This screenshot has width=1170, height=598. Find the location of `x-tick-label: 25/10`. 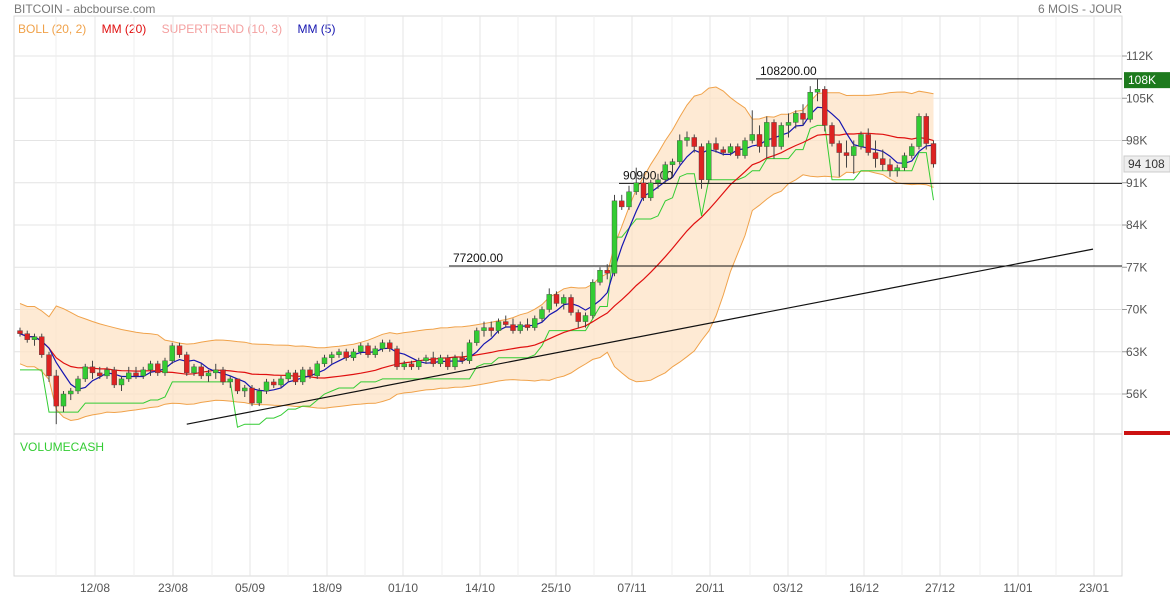

x-tick-label: 25/10 is located at coordinates (556, 588).